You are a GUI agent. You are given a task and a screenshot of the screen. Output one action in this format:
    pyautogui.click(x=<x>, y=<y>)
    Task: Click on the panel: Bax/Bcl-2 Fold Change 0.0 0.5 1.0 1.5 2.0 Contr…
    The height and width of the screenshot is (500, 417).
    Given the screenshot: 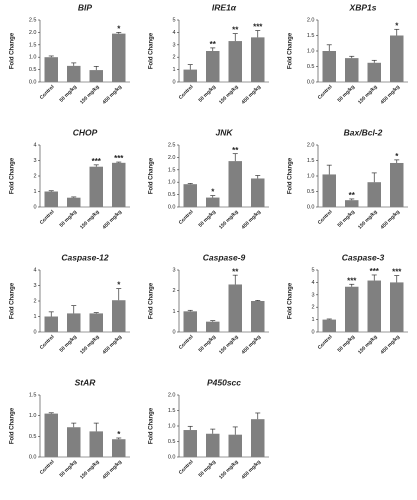 What is the action you would take?
    pyautogui.click(x=348, y=179)
    